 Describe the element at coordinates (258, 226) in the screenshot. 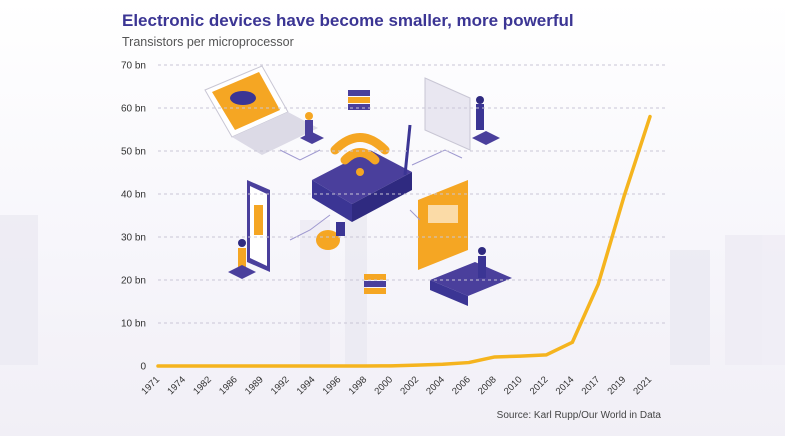

I see `smartphone-icon` at that location.